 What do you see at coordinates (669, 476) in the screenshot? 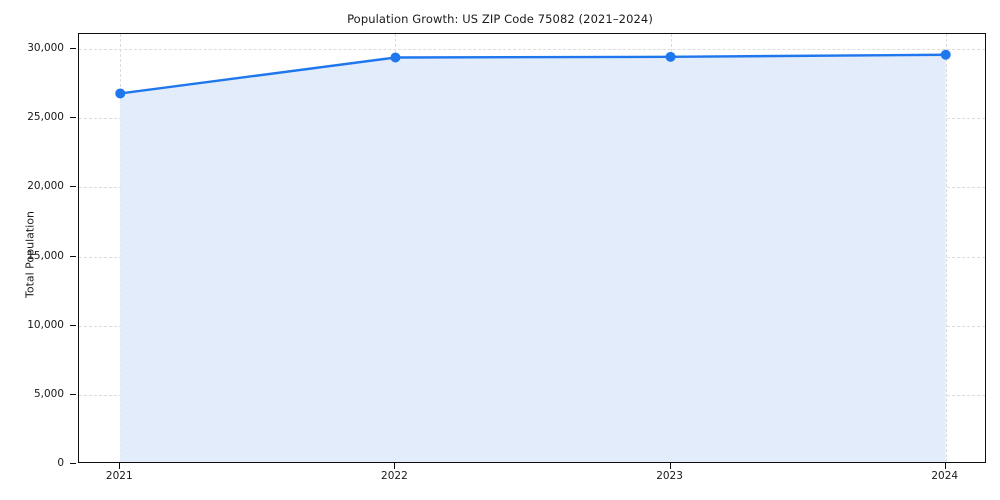
I see `x-axis-tick-label: 2023` at bounding box center [669, 476].